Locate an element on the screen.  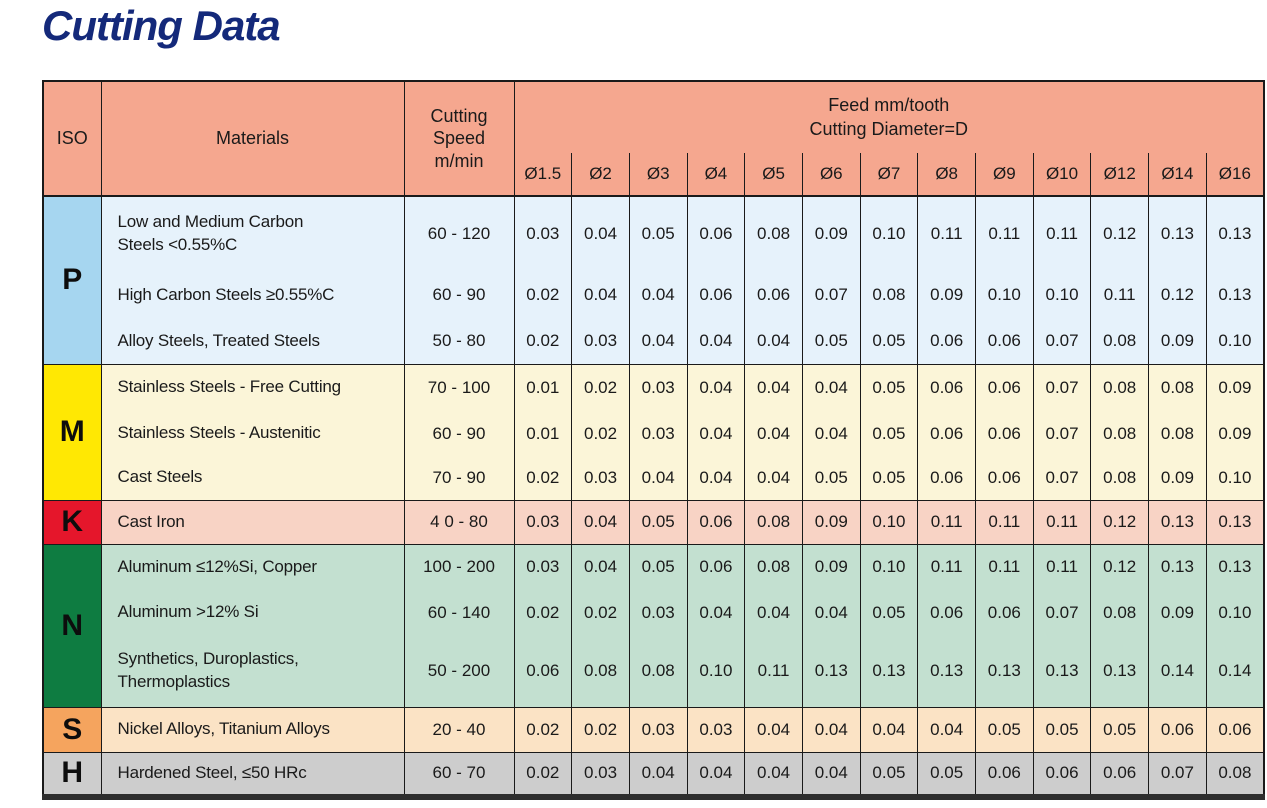
diameter-column-header: Ø16 is located at coordinates (1234, 175).